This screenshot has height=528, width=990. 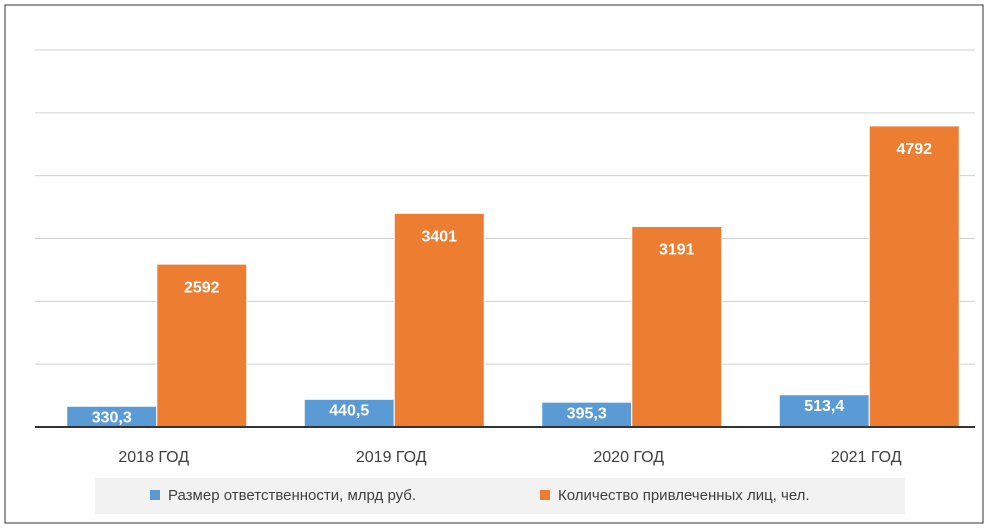 What do you see at coordinates (914, 149) in the screenshot?
I see `data-label: 4792` at bounding box center [914, 149].